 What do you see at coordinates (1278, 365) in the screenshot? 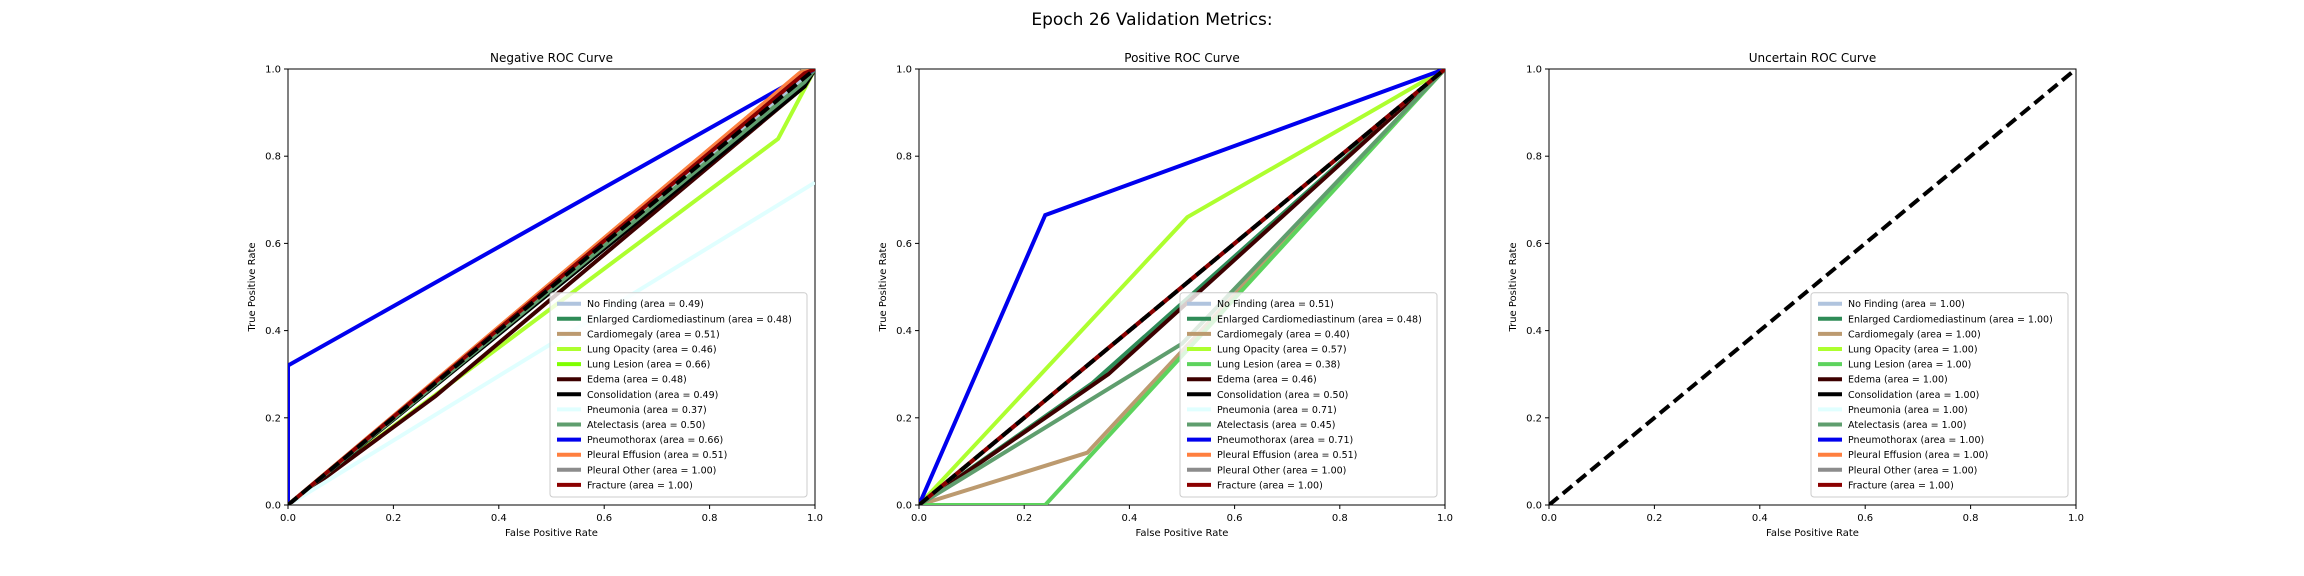
I see `legend-entry: Lung Lesion (area = 0.38)` at bounding box center [1278, 365].